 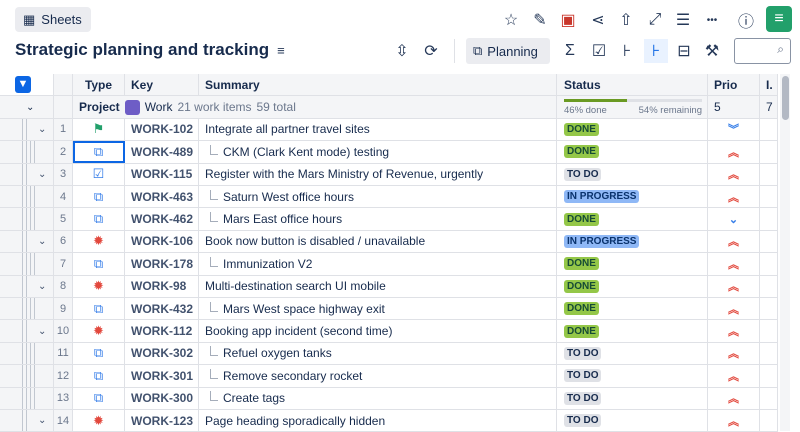 I want to click on pencil-icon: ✎, so click(x=540, y=20).